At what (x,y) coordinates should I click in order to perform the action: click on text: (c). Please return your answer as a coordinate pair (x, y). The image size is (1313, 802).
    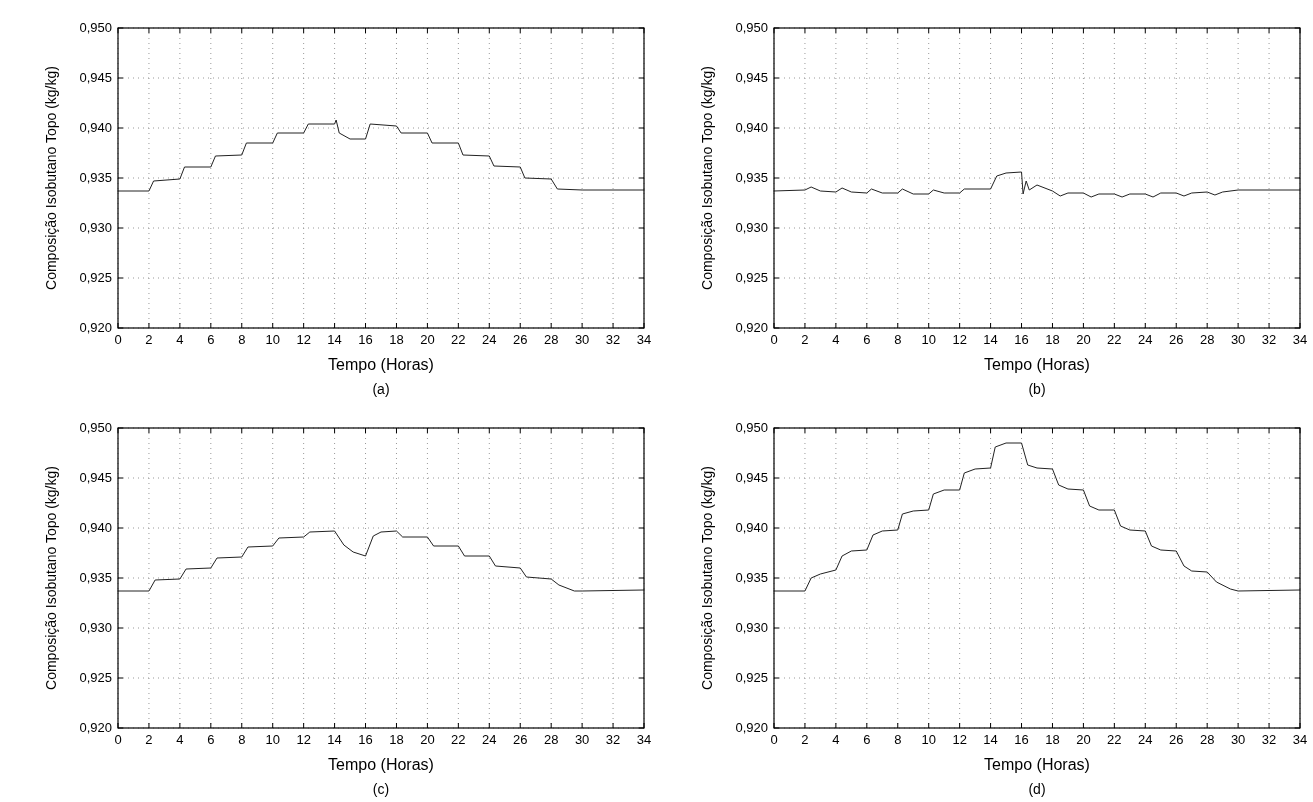
    Looking at the image, I should click on (381, 789).